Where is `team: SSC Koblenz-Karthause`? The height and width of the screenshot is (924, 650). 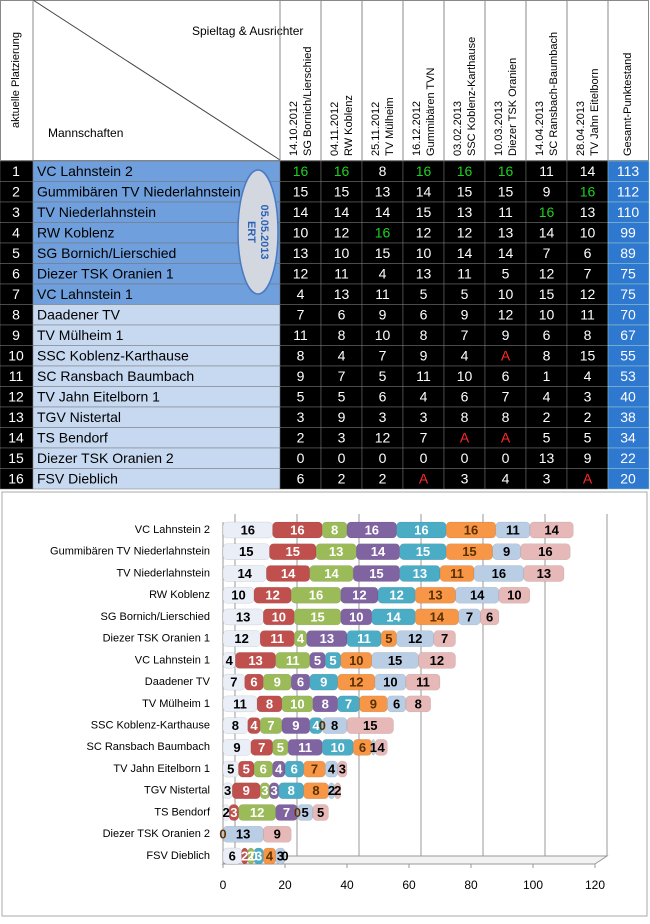
team: SSC Koblenz-Karthause is located at coordinates (113, 355).